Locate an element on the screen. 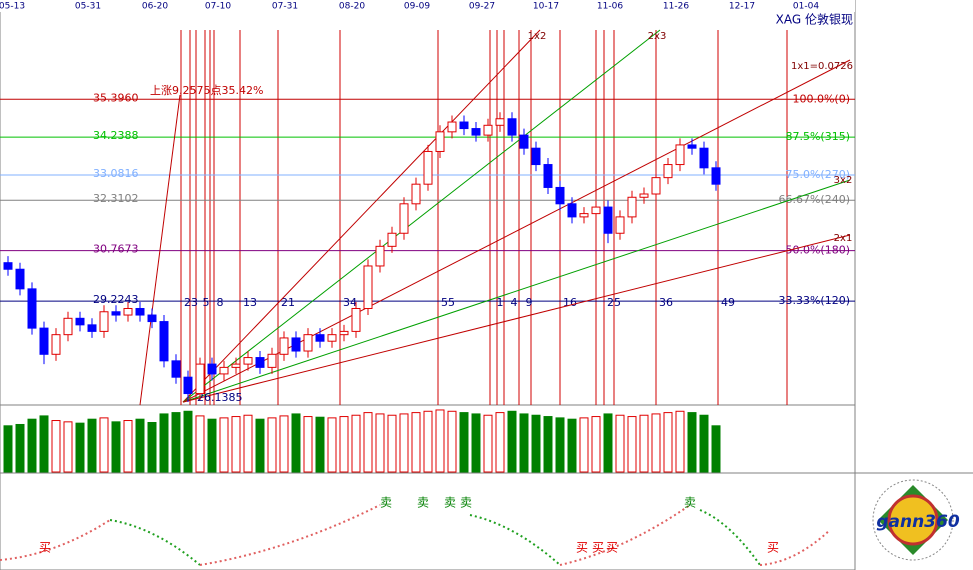 The width and height of the screenshot is (973, 570). cycle-label: 9 is located at coordinates (529, 302).